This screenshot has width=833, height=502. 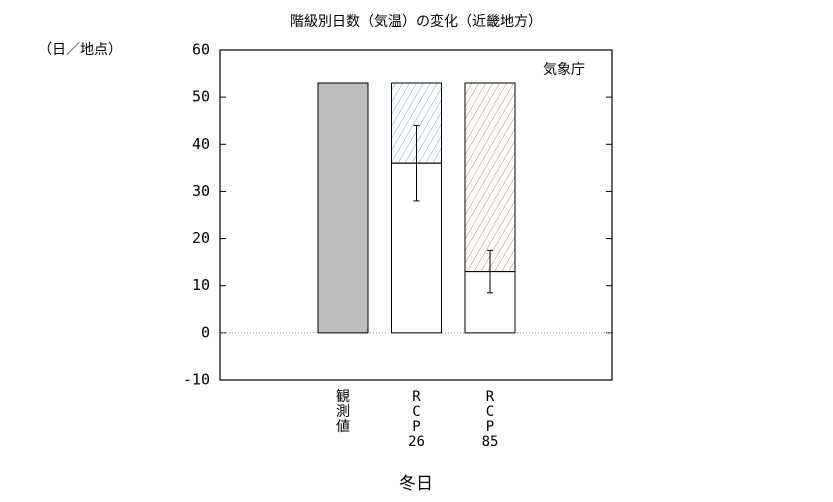 I want to click on x-tick-label: 26, so click(x=416, y=442).